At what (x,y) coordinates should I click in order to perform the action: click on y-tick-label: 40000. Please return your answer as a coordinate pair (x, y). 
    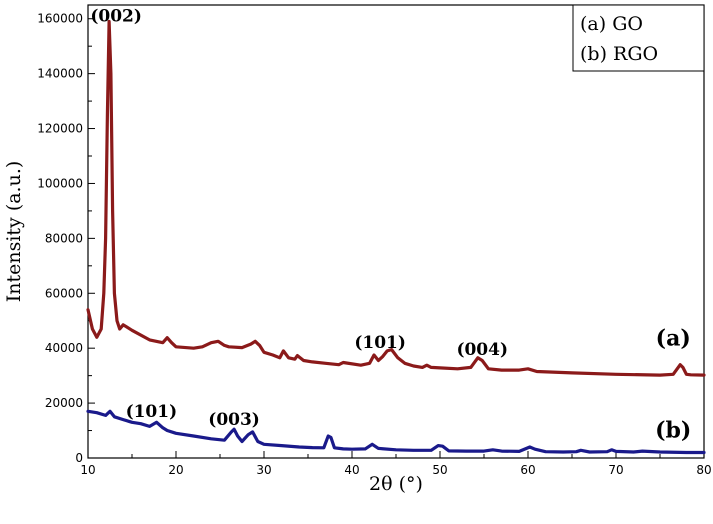
    Looking at the image, I should click on (64, 348).